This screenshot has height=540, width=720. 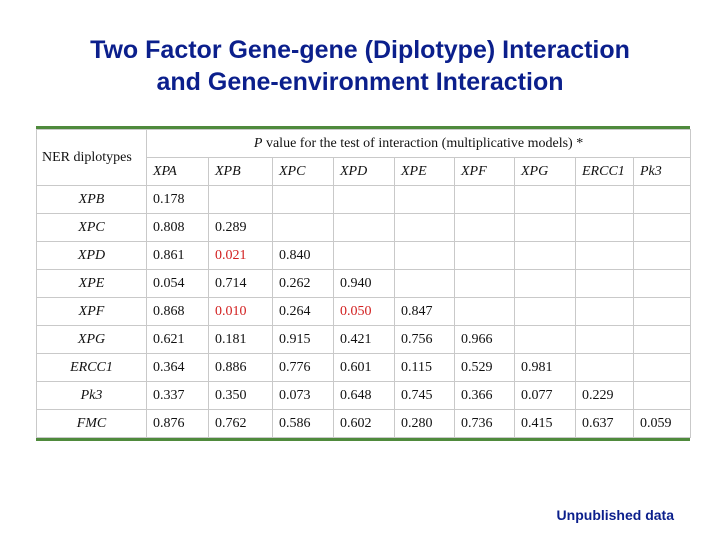 I want to click on unpublished-data-note: Unpublished data, so click(x=615, y=515).